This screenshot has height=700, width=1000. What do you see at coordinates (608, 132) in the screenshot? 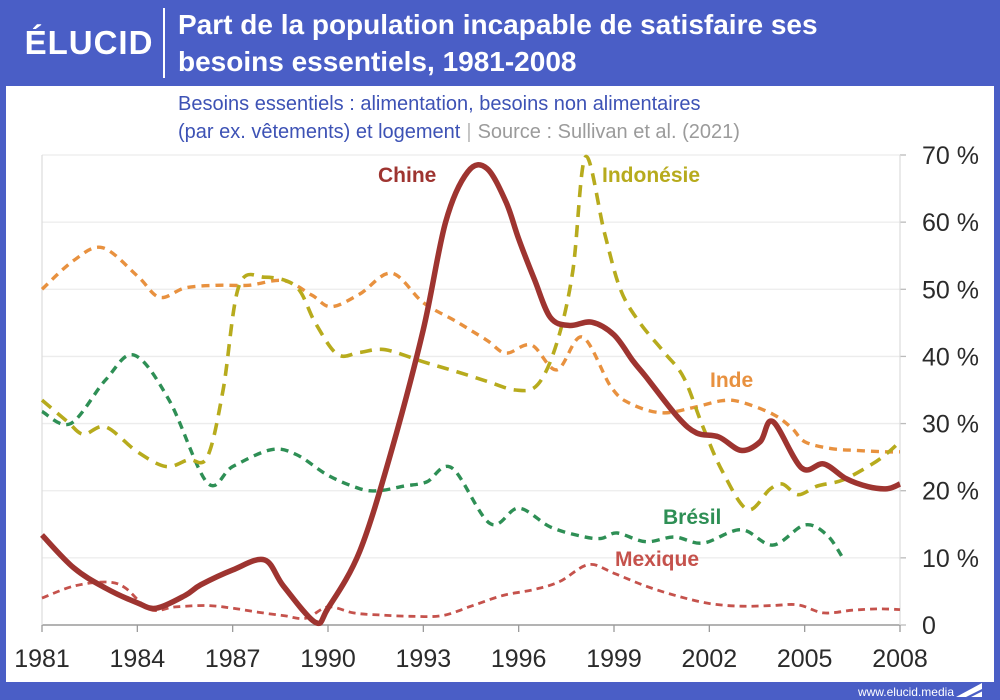
I see `subtitle-source: Source : Sullivan et al. (2021)` at bounding box center [608, 132].